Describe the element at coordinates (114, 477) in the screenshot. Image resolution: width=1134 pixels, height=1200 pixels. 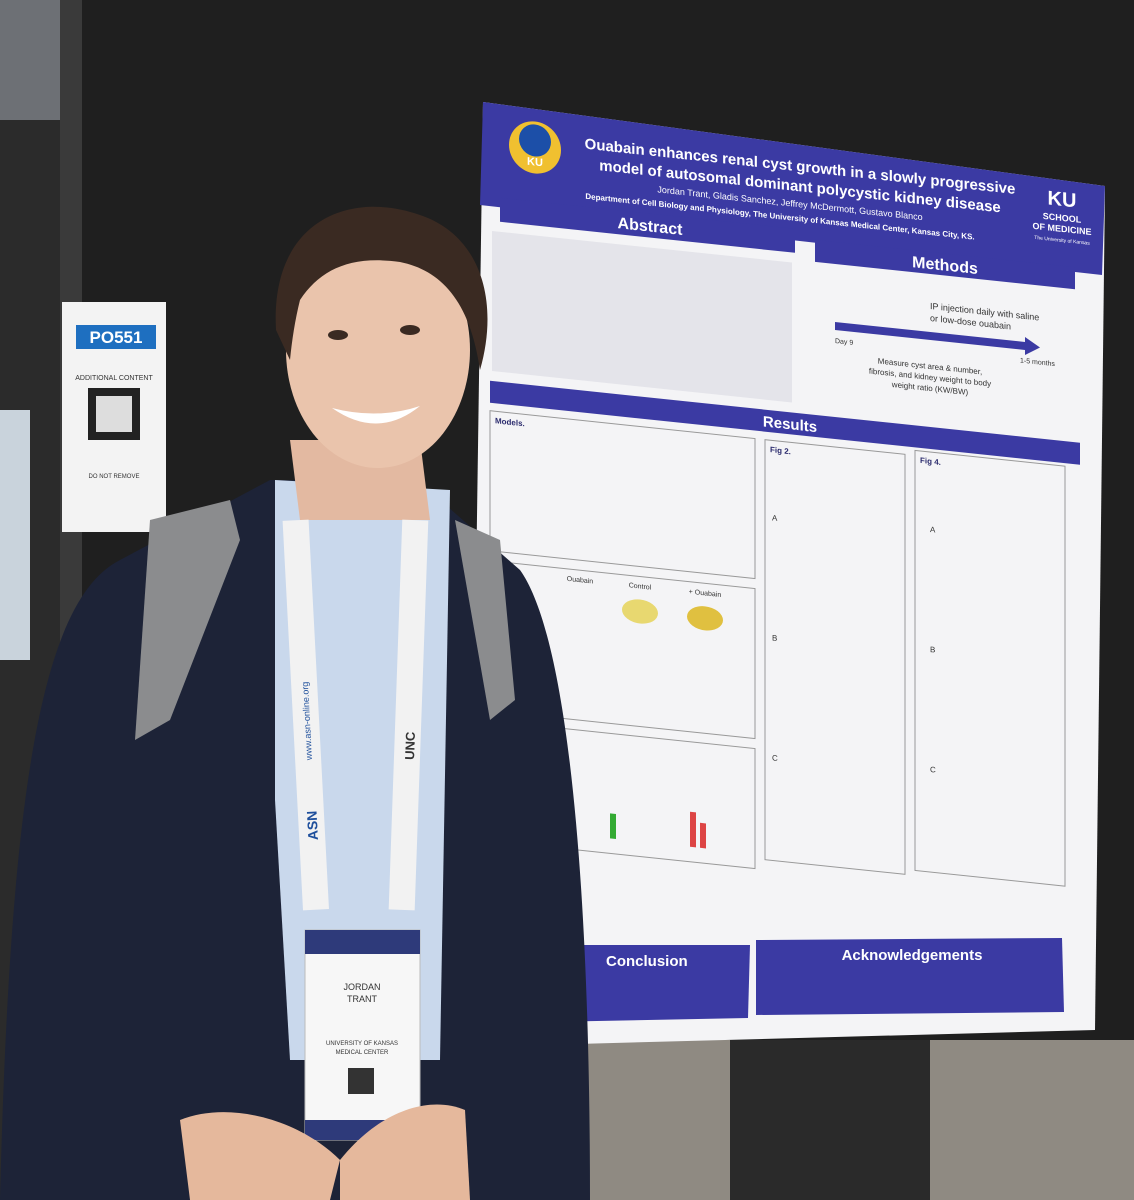
I see `sign-notice: DO NOT REMOVE` at that location.